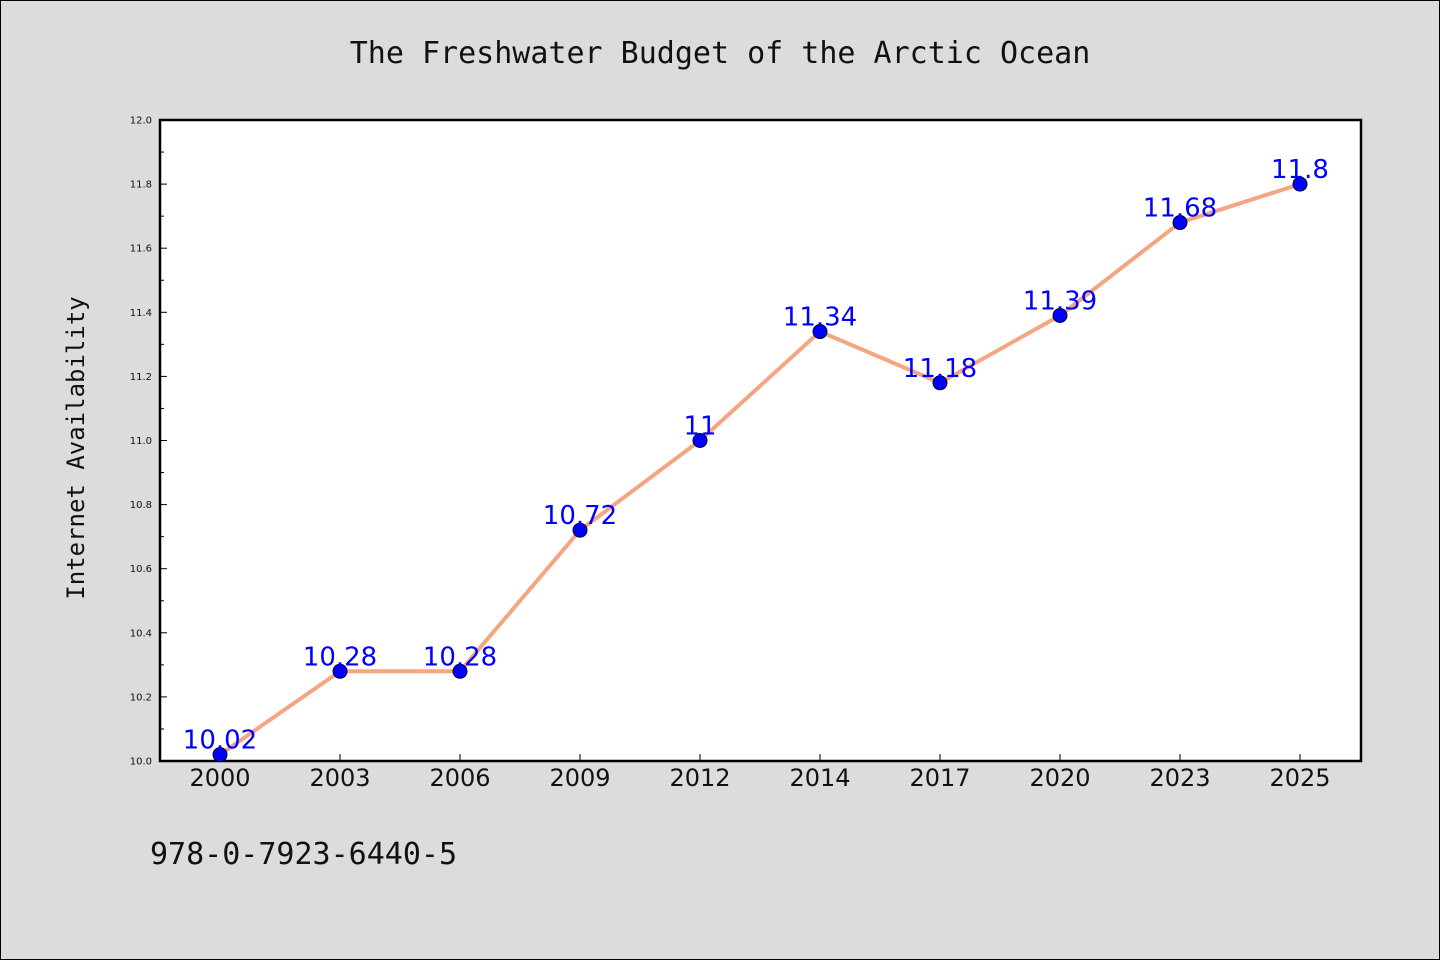 Image resolution: width=1440 pixels, height=960 pixels. What do you see at coordinates (141, 762) in the screenshot?
I see `y-tick-label: 10.0` at bounding box center [141, 762].